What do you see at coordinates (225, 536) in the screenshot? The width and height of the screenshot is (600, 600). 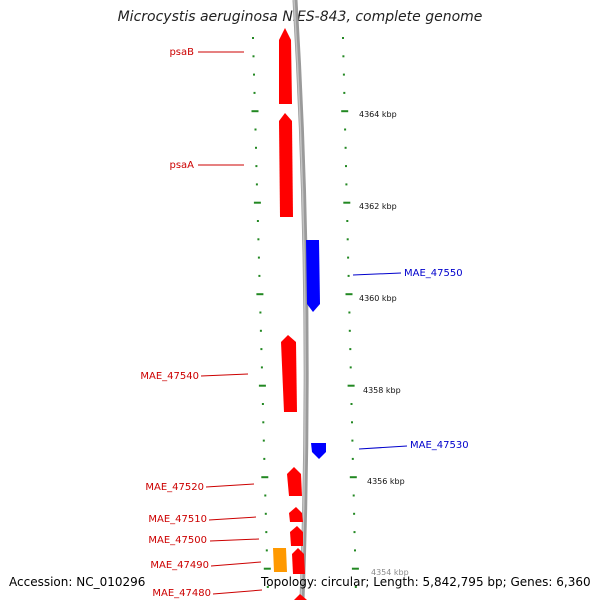 I see `gene-MAE_47500: MAE_47500` at bounding box center [225, 536].